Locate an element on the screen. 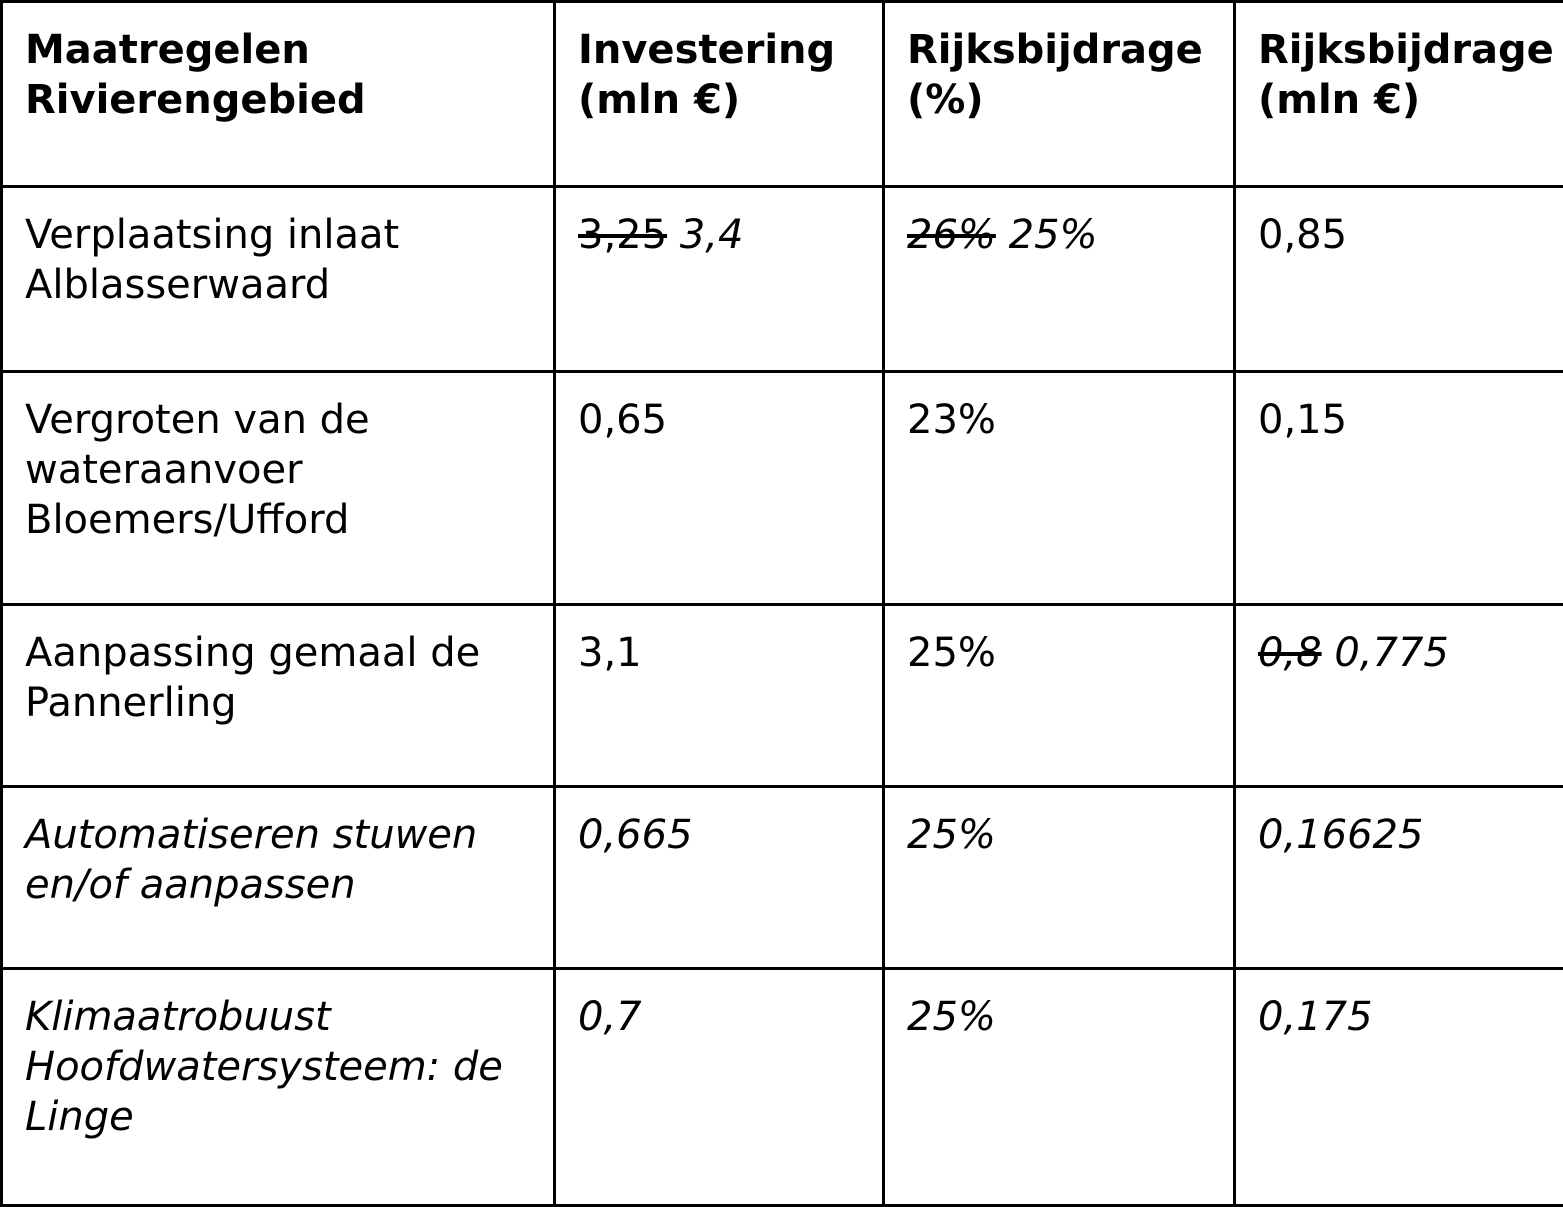 The height and width of the screenshot is (1207, 1563). cell-text: 0,15 is located at coordinates (1302, 420).